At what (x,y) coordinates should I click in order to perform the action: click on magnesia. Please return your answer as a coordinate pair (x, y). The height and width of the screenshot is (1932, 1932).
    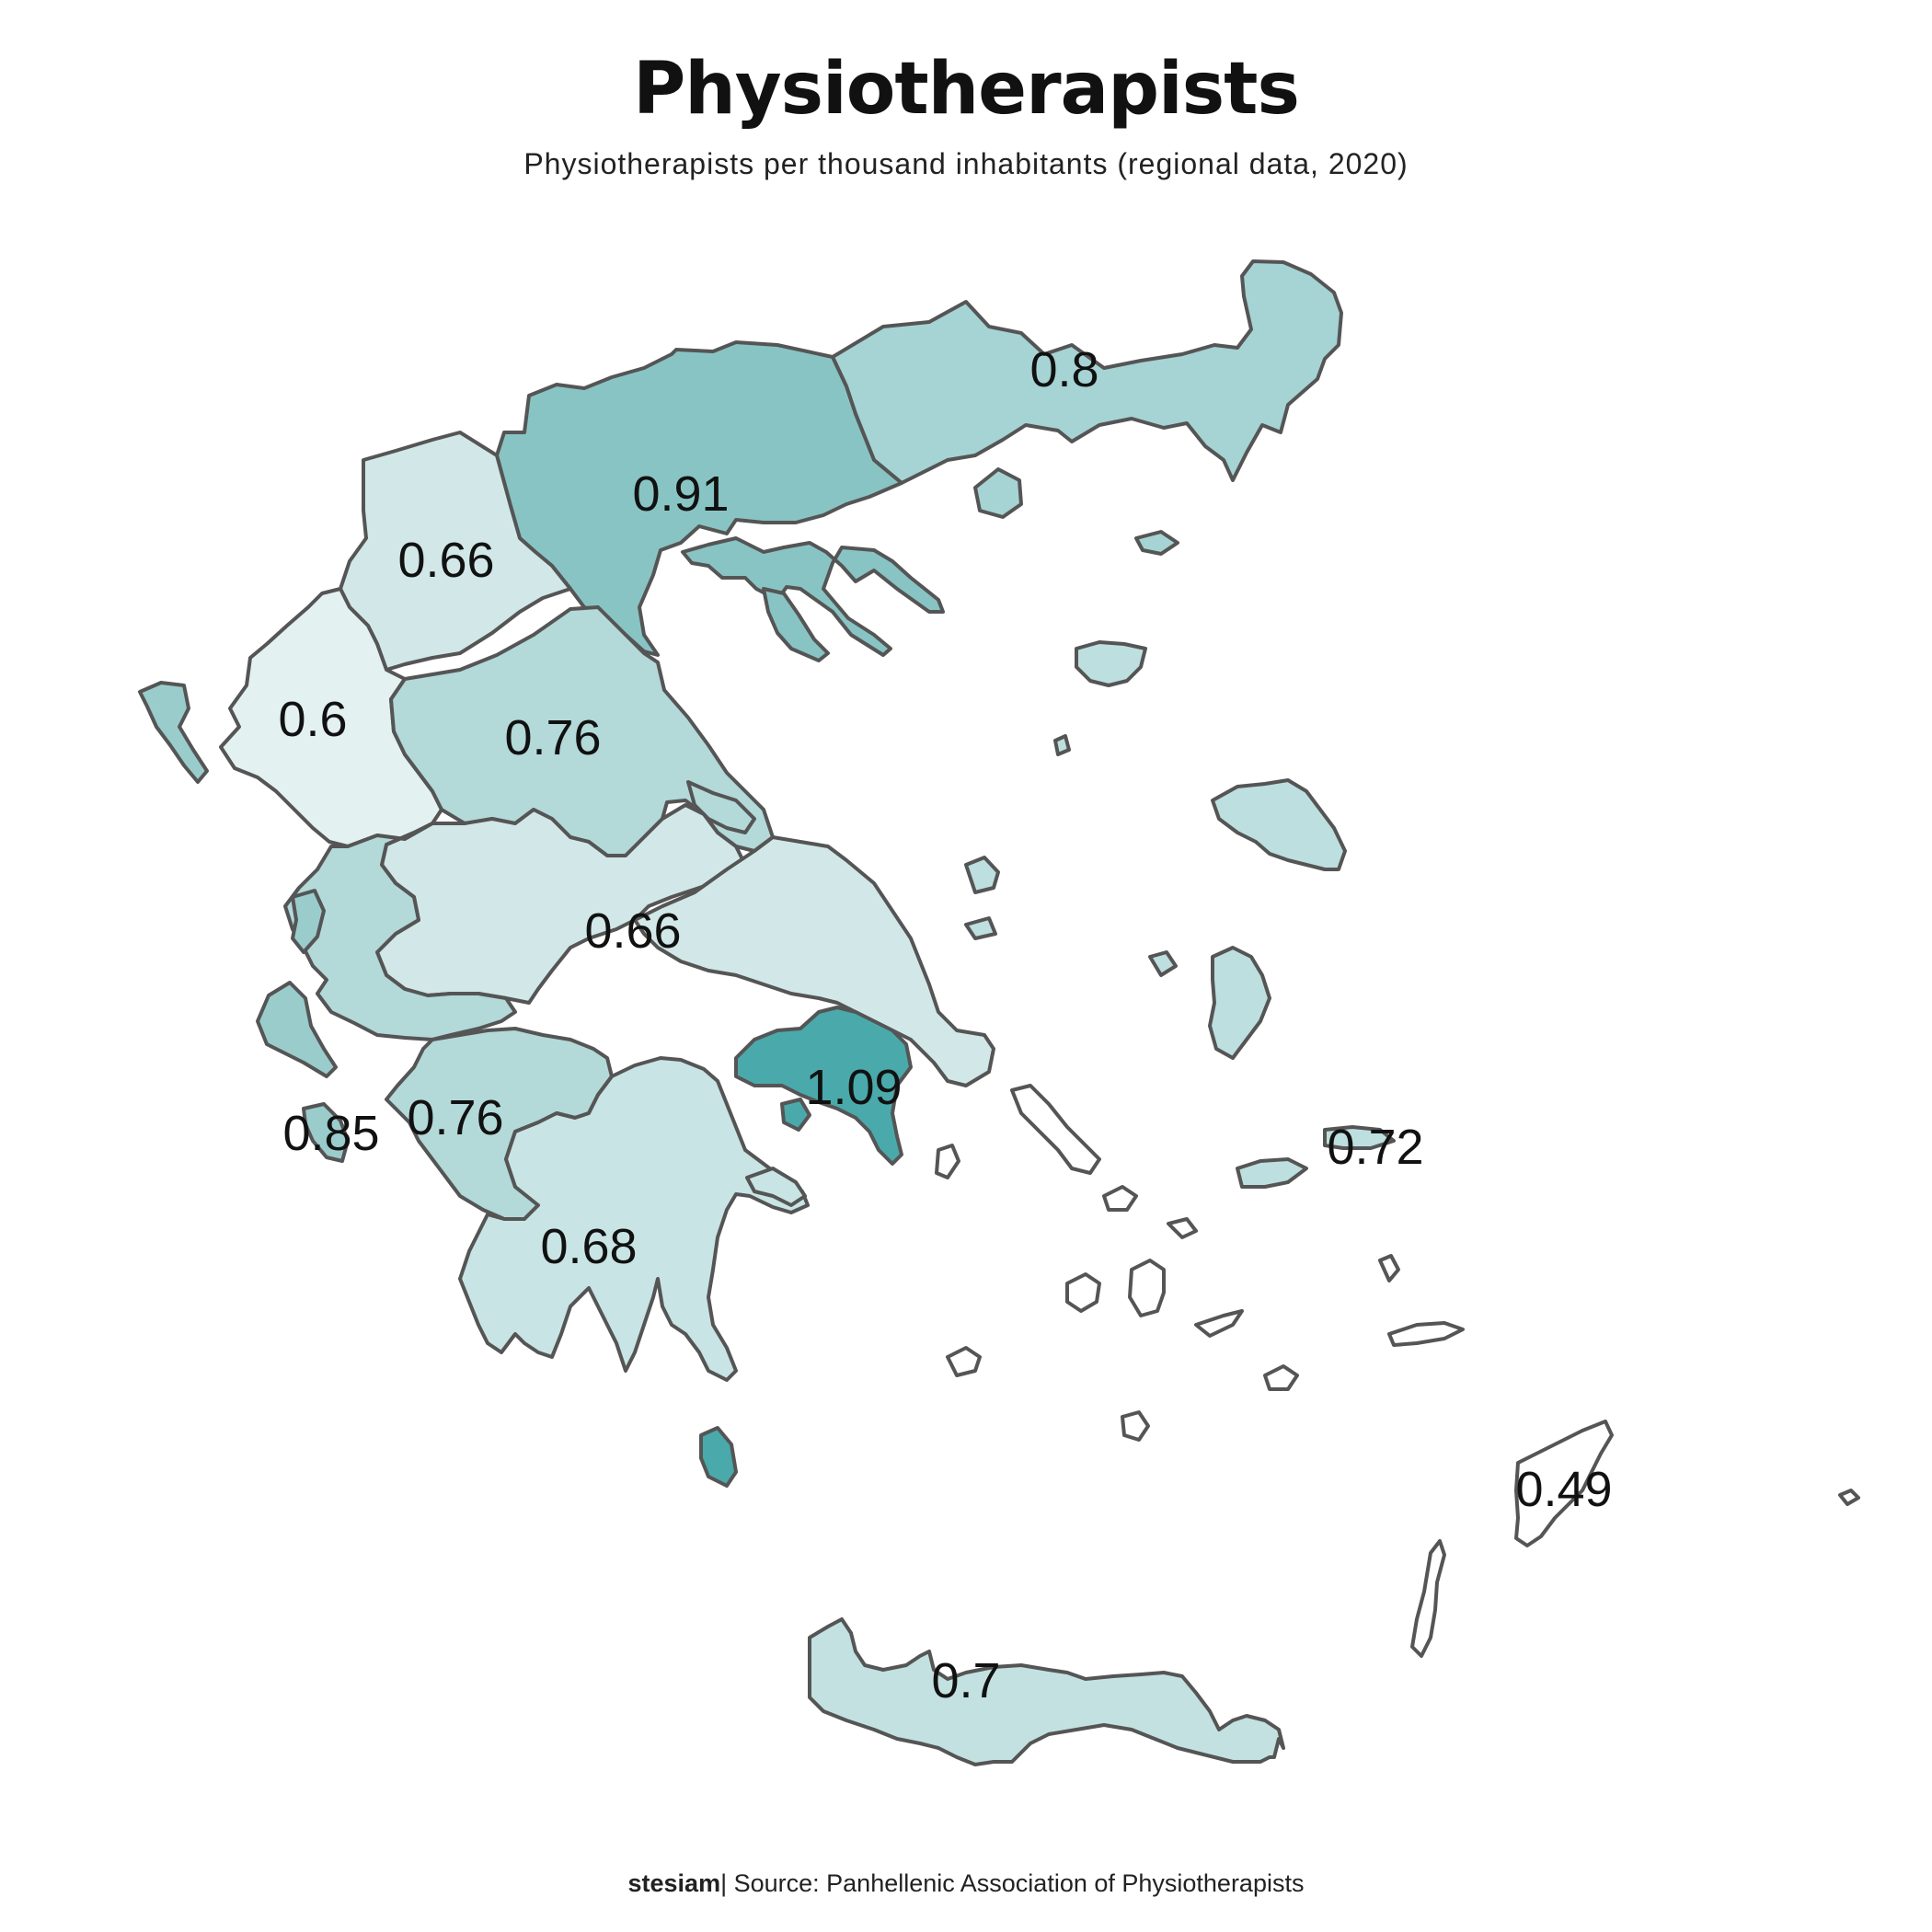
    Looking at the image, I should click on (721, 807).